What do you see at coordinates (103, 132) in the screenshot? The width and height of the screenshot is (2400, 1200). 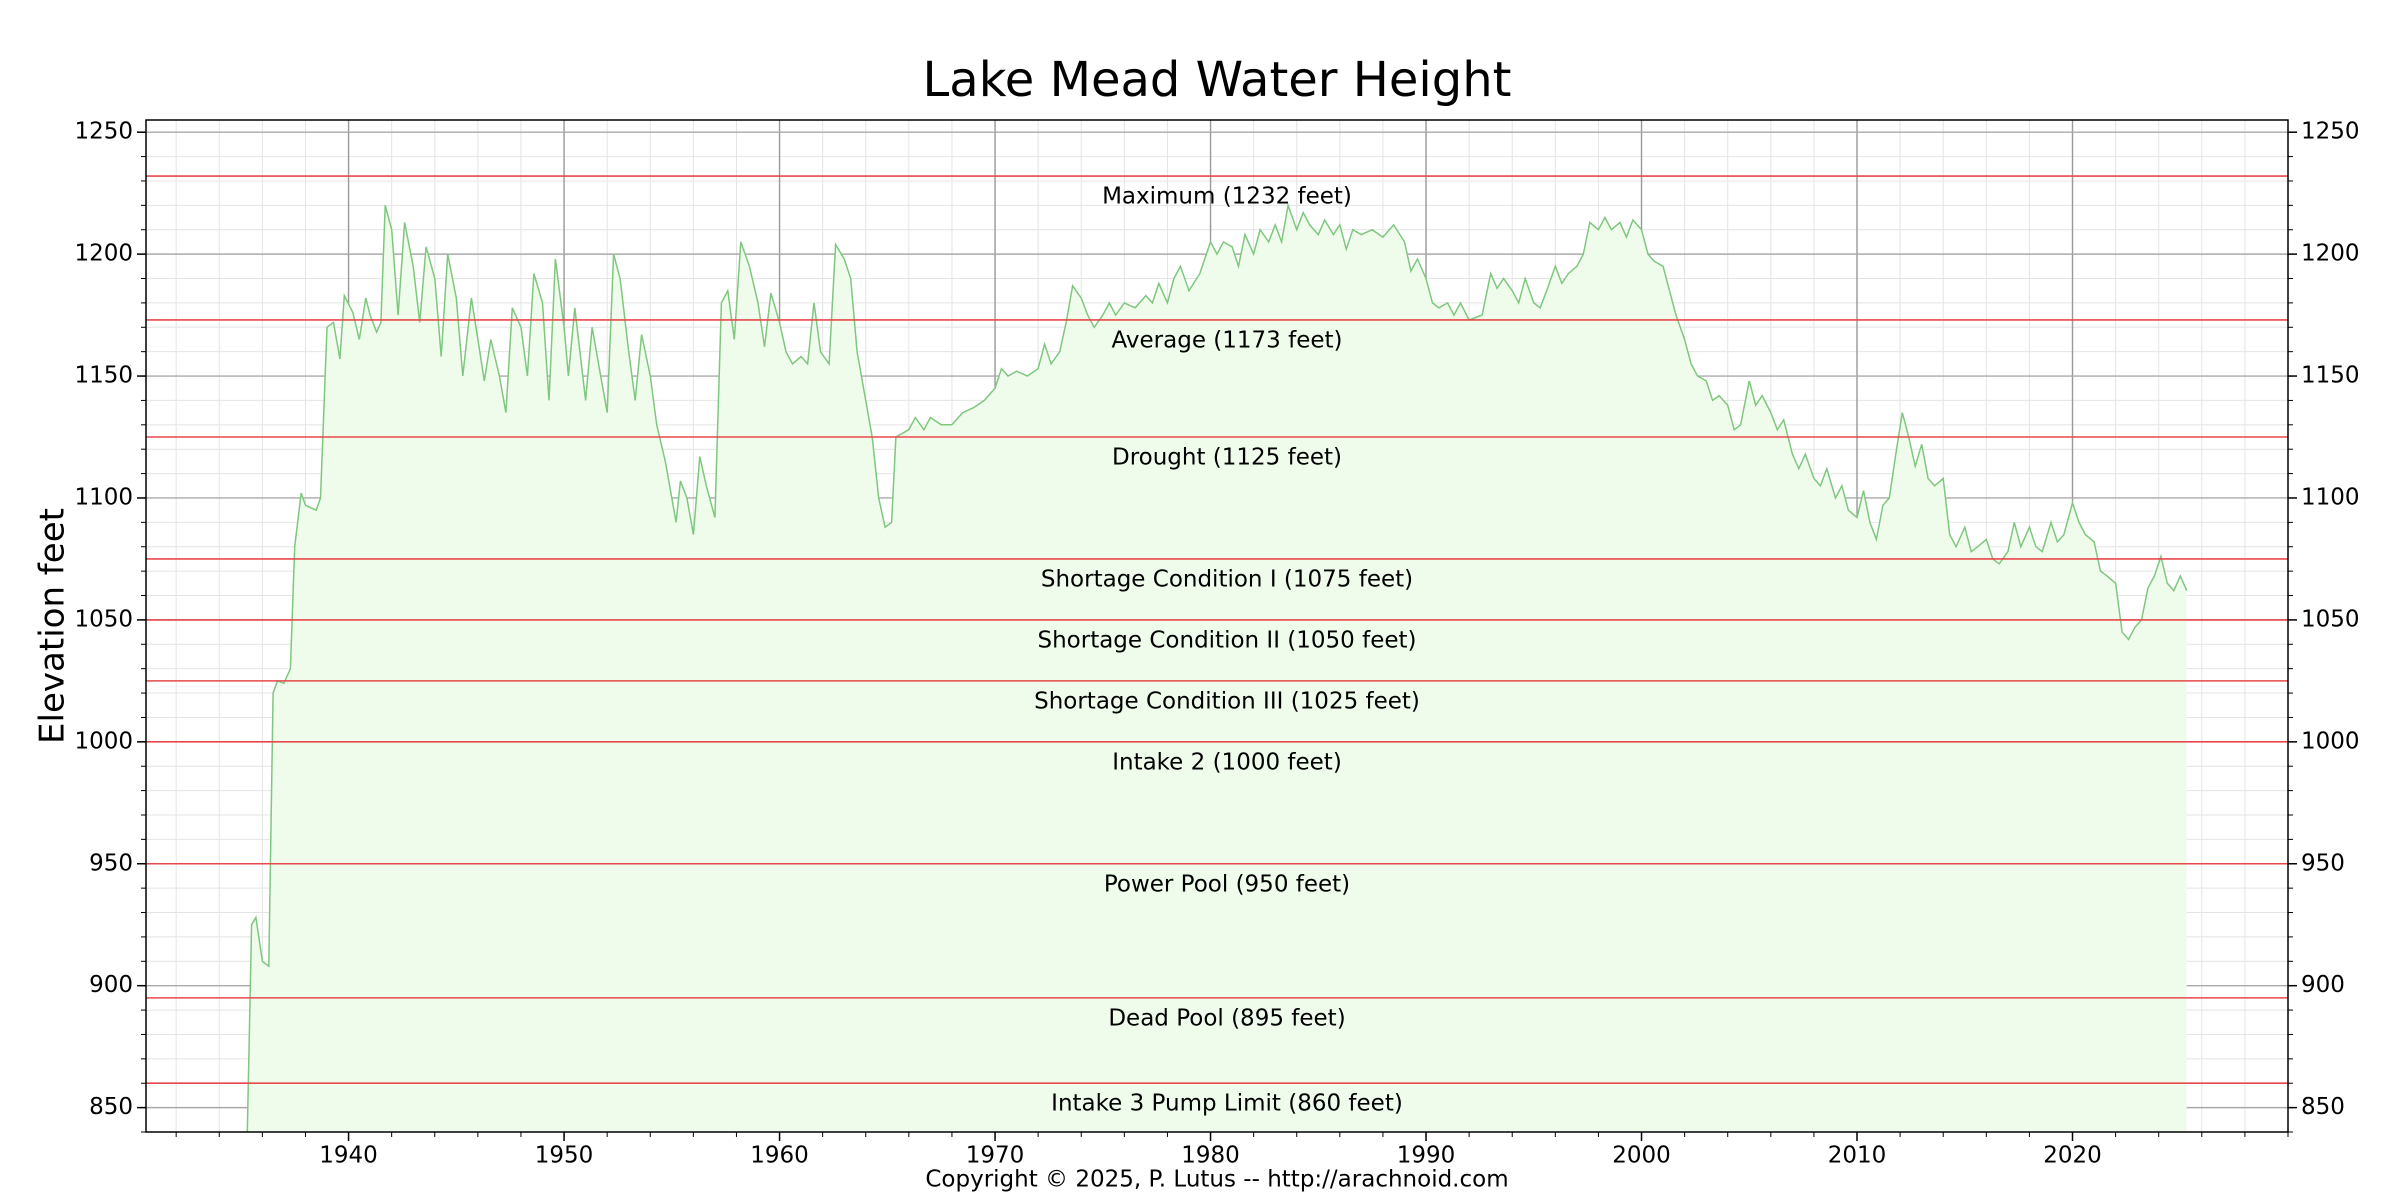 I see `y-tick-label: 1250` at bounding box center [103, 132].